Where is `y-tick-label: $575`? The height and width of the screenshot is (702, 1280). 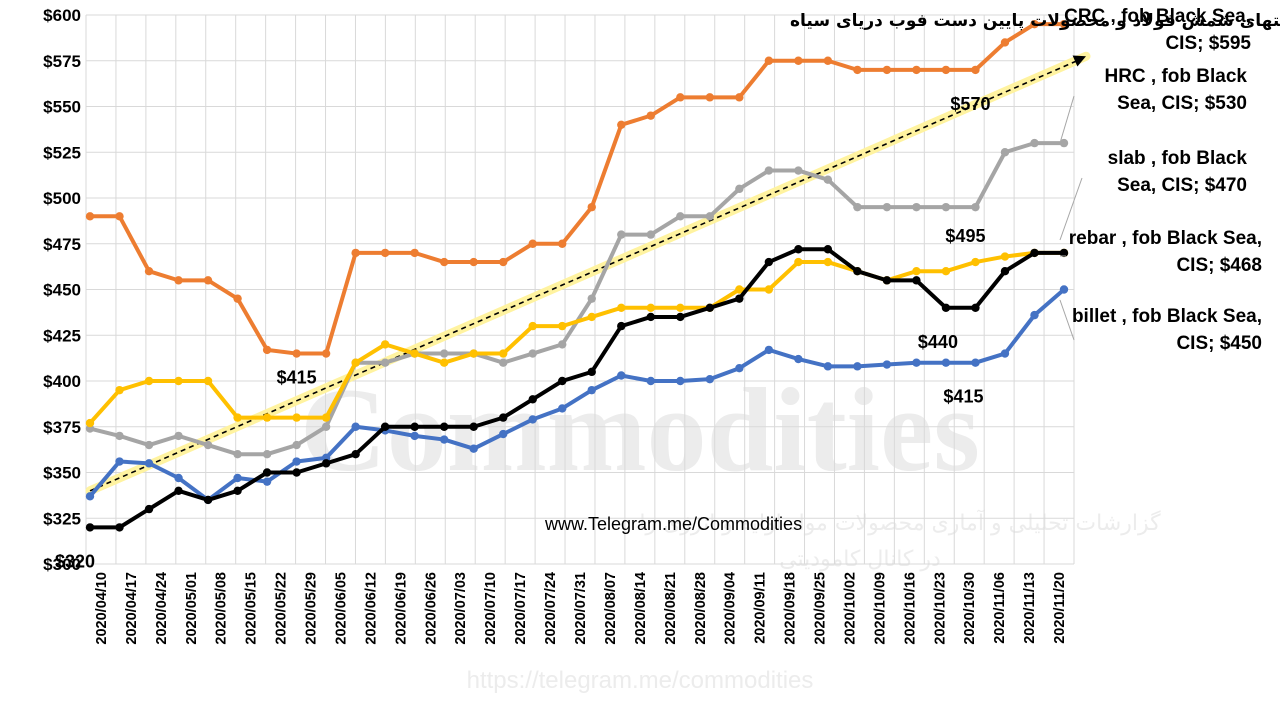 y-tick-label: $575 is located at coordinates (62, 61).